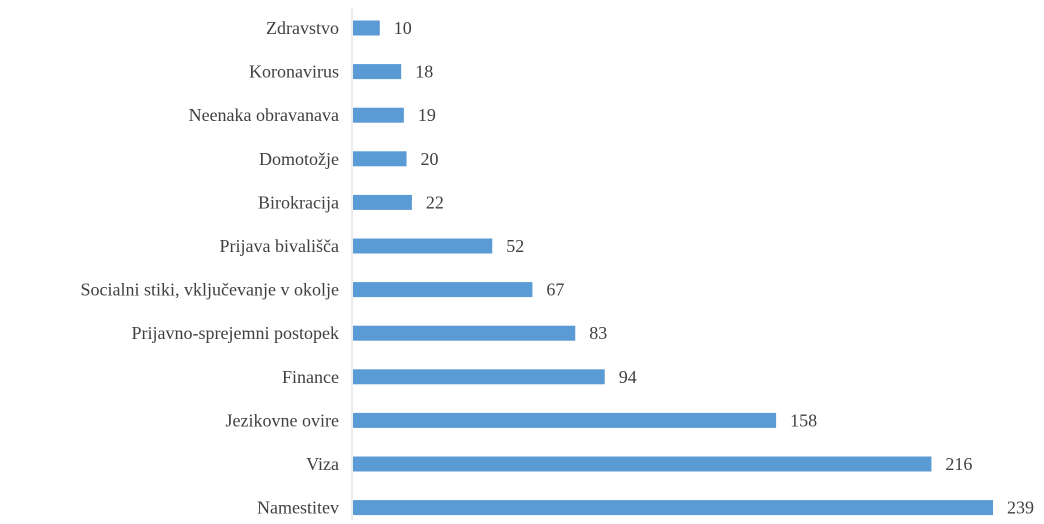  Describe the element at coordinates (803, 420) in the screenshot. I see `data-label: 158` at that location.